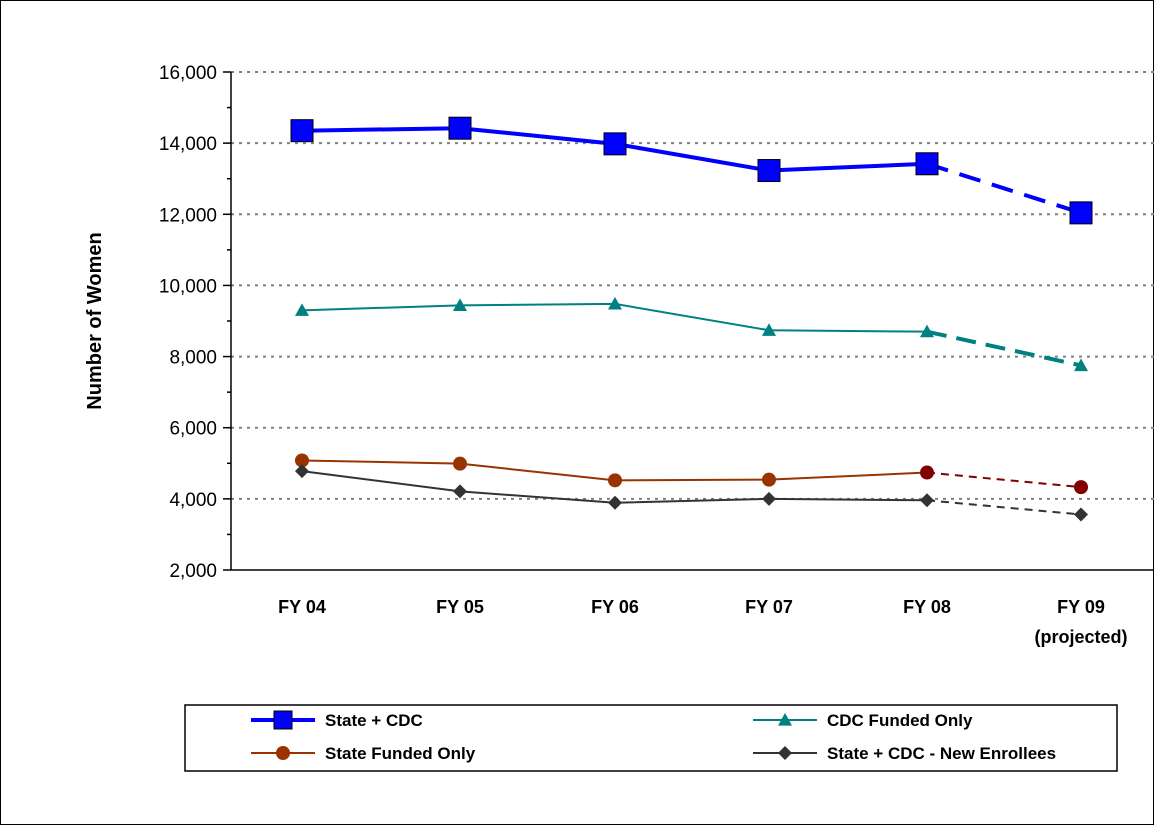 The width and height of the screenshot is (1154, 831). I want to click on legend-label: State + CDC - New Enrollees, so click(941, 753).